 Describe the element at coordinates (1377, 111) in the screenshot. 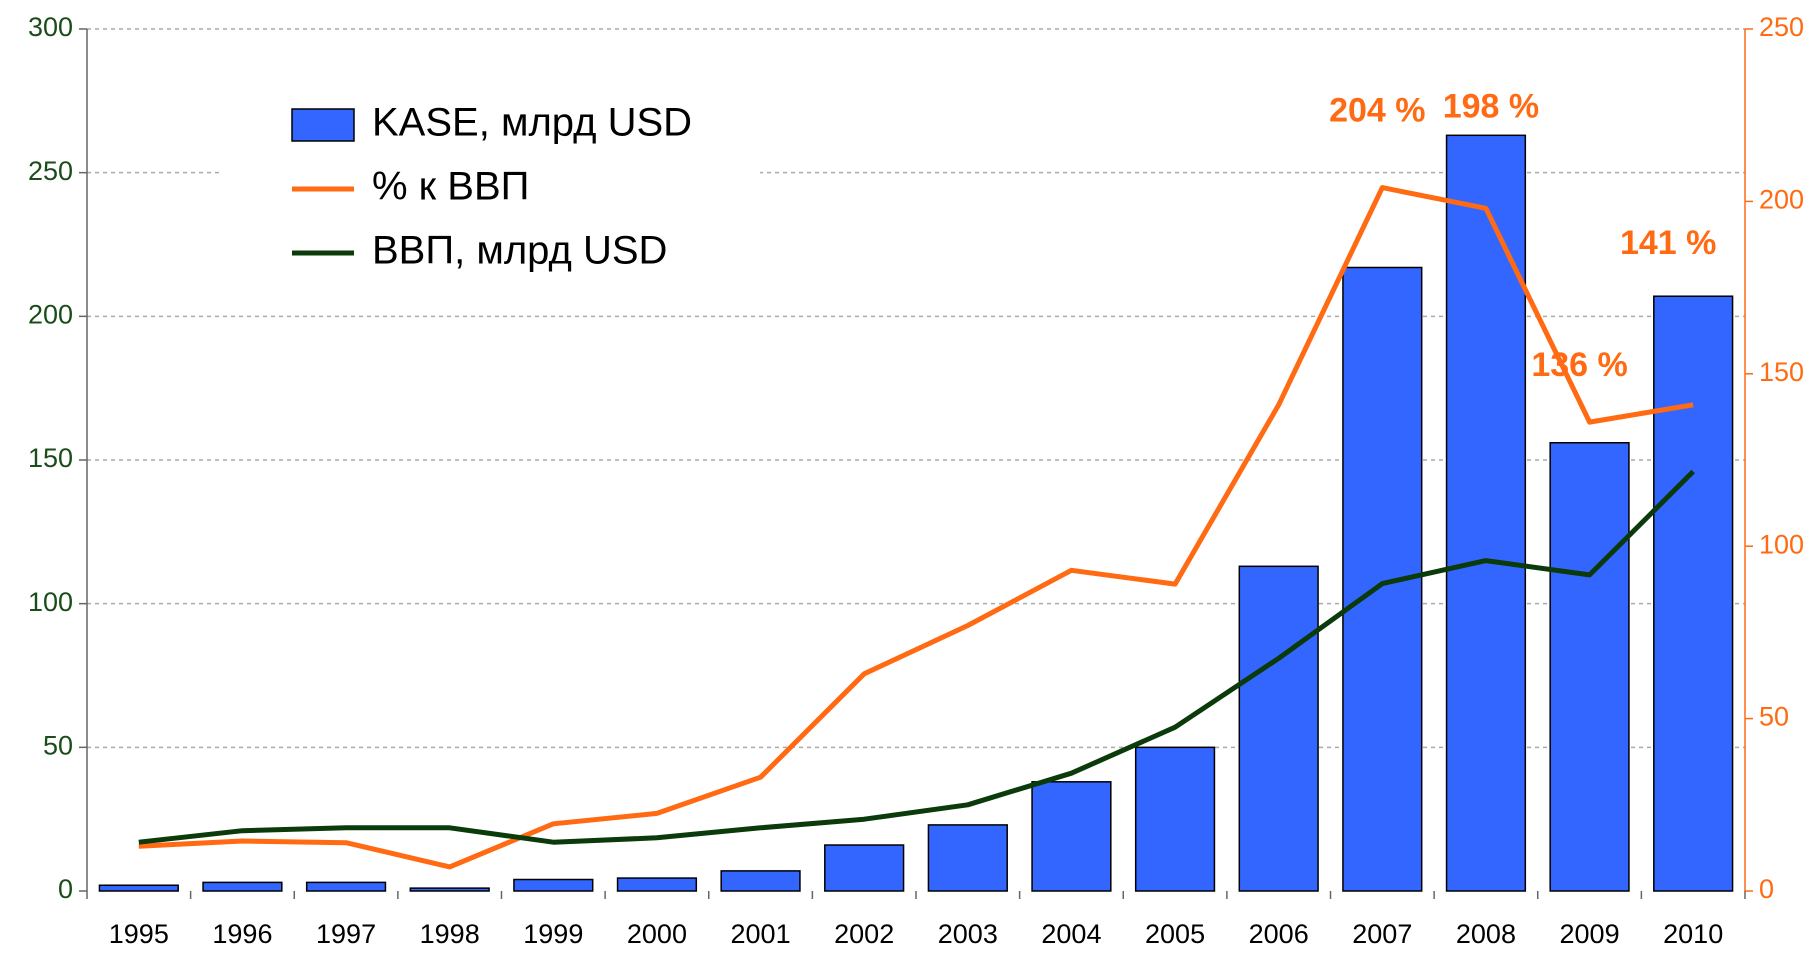

I see `value-label: 204 %` at that location.